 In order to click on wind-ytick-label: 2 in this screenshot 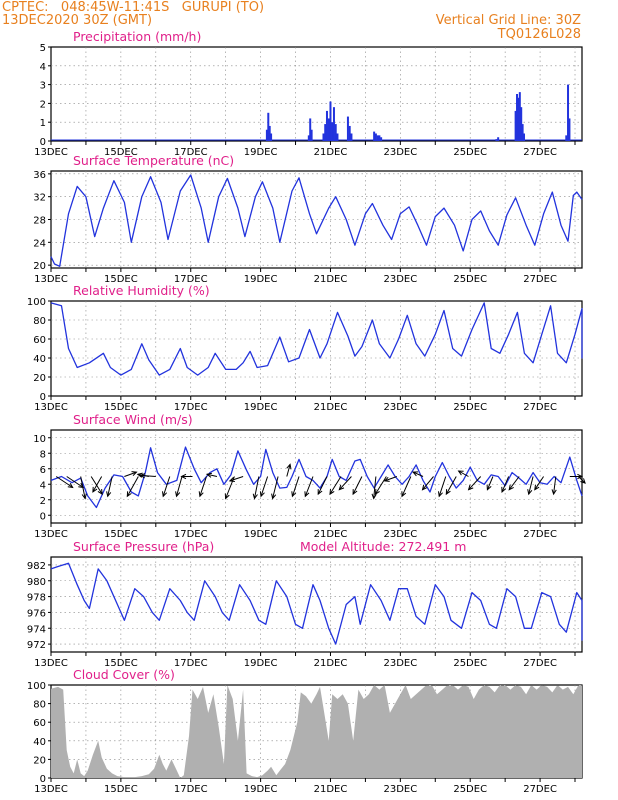, I will do `click(43, 501)`.